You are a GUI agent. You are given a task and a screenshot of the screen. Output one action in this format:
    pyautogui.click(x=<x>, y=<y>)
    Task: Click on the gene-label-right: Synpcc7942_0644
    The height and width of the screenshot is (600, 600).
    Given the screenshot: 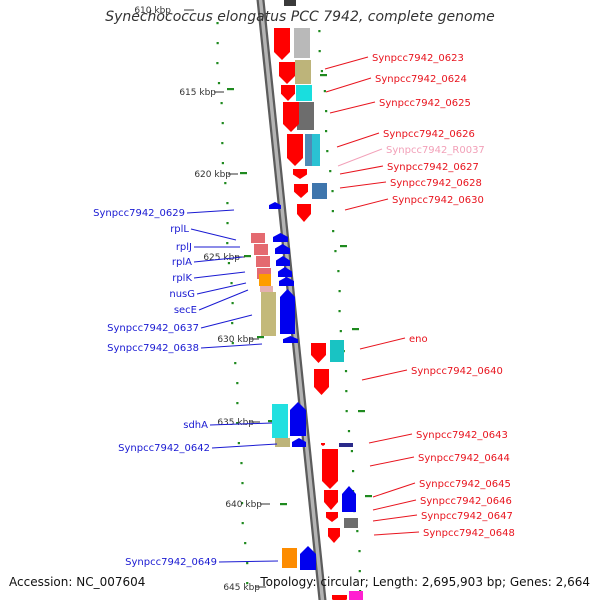 What is the action you would take?
    pyautogui.click(x=464, y=458)
    